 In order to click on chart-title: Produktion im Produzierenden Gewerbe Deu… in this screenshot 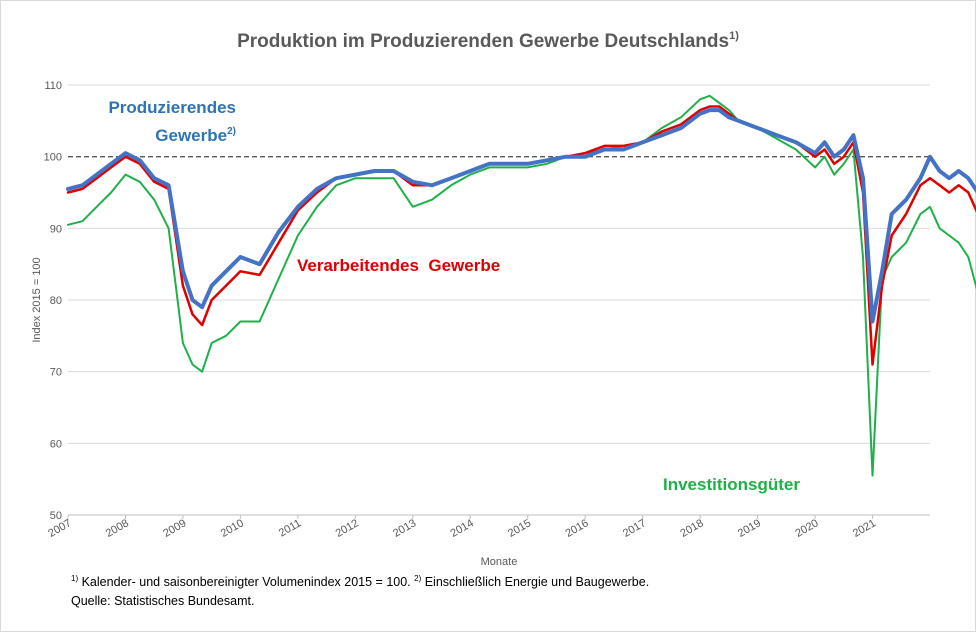, I will do `click(488, 41)`.